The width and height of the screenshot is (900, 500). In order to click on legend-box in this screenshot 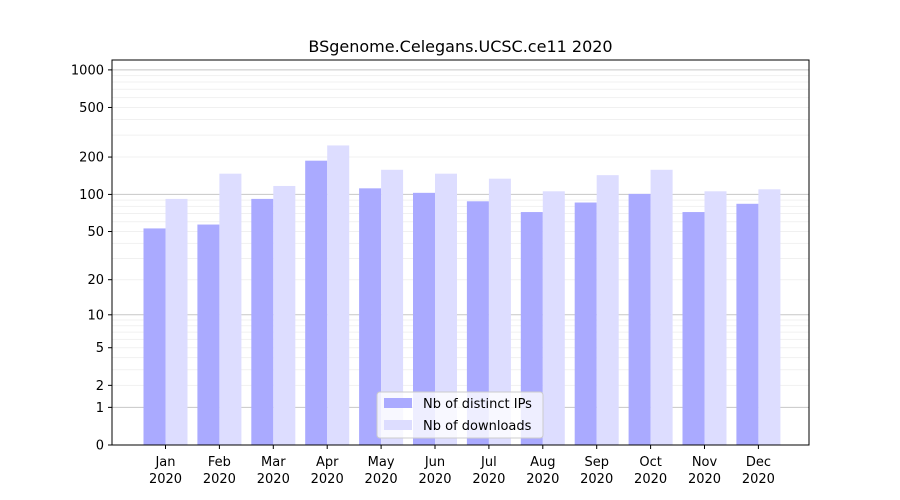, I will do `click(460, 415)`.